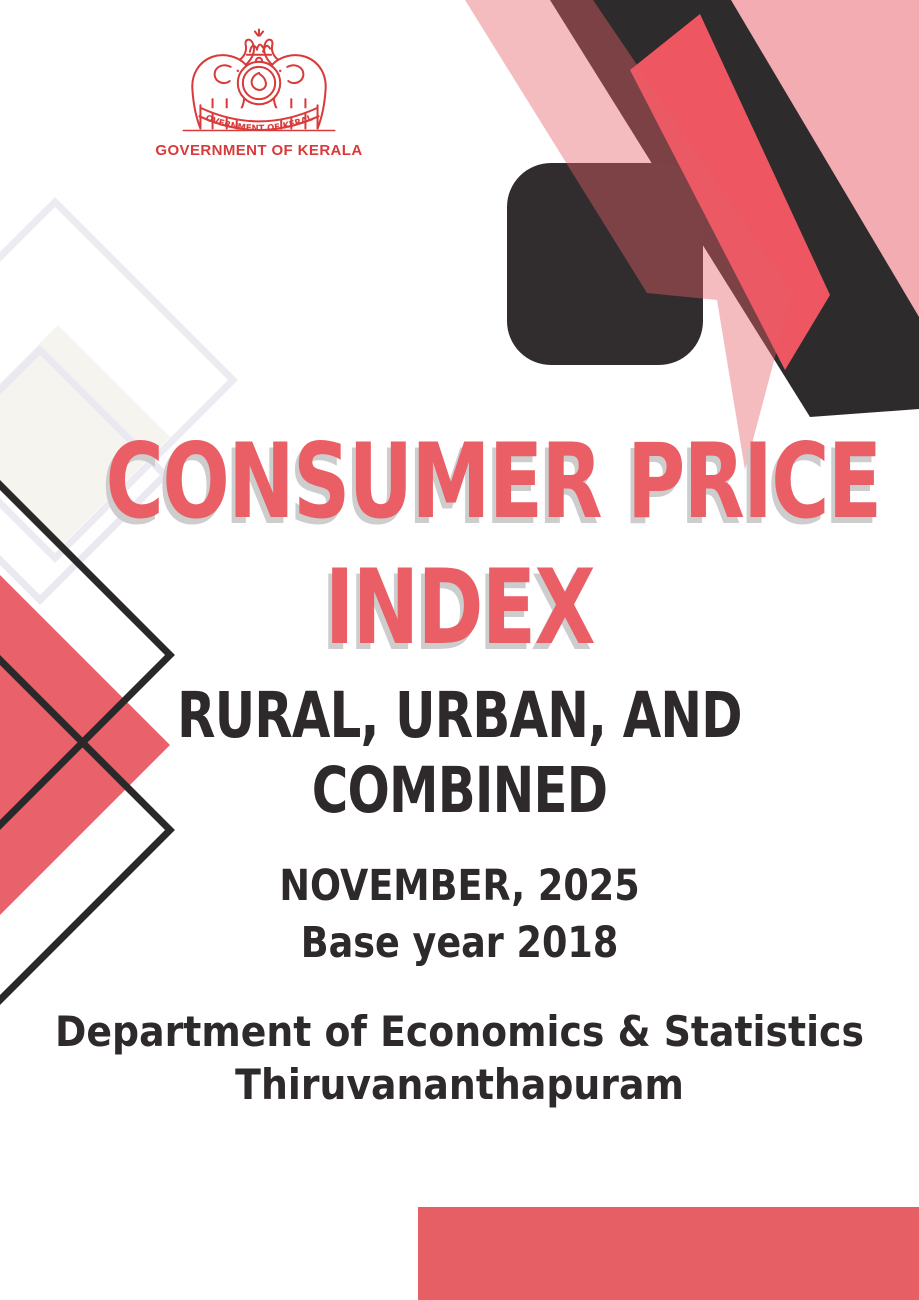 Image resolution: width=919 pixels, height=1300 pixels. What do you see at coordinates (259, 32) in the screenshot?
I see `emblem-finial` at bounding box center [259, 32].